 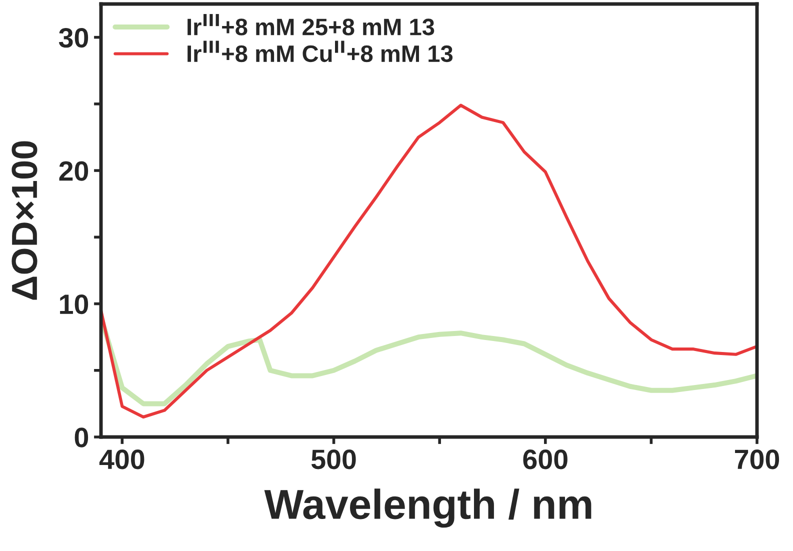 I want to click on x-tick-label: 700, so click(x=757, y=460).